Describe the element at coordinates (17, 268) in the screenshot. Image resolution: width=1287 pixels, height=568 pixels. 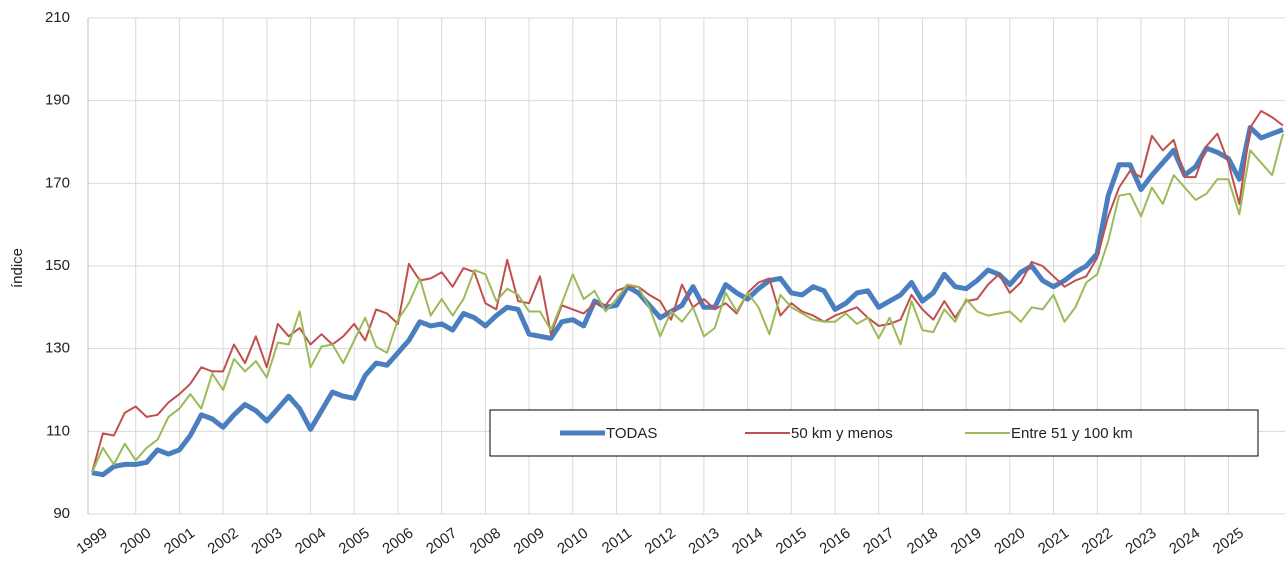
I see `y-axis-label: índice` at that location.